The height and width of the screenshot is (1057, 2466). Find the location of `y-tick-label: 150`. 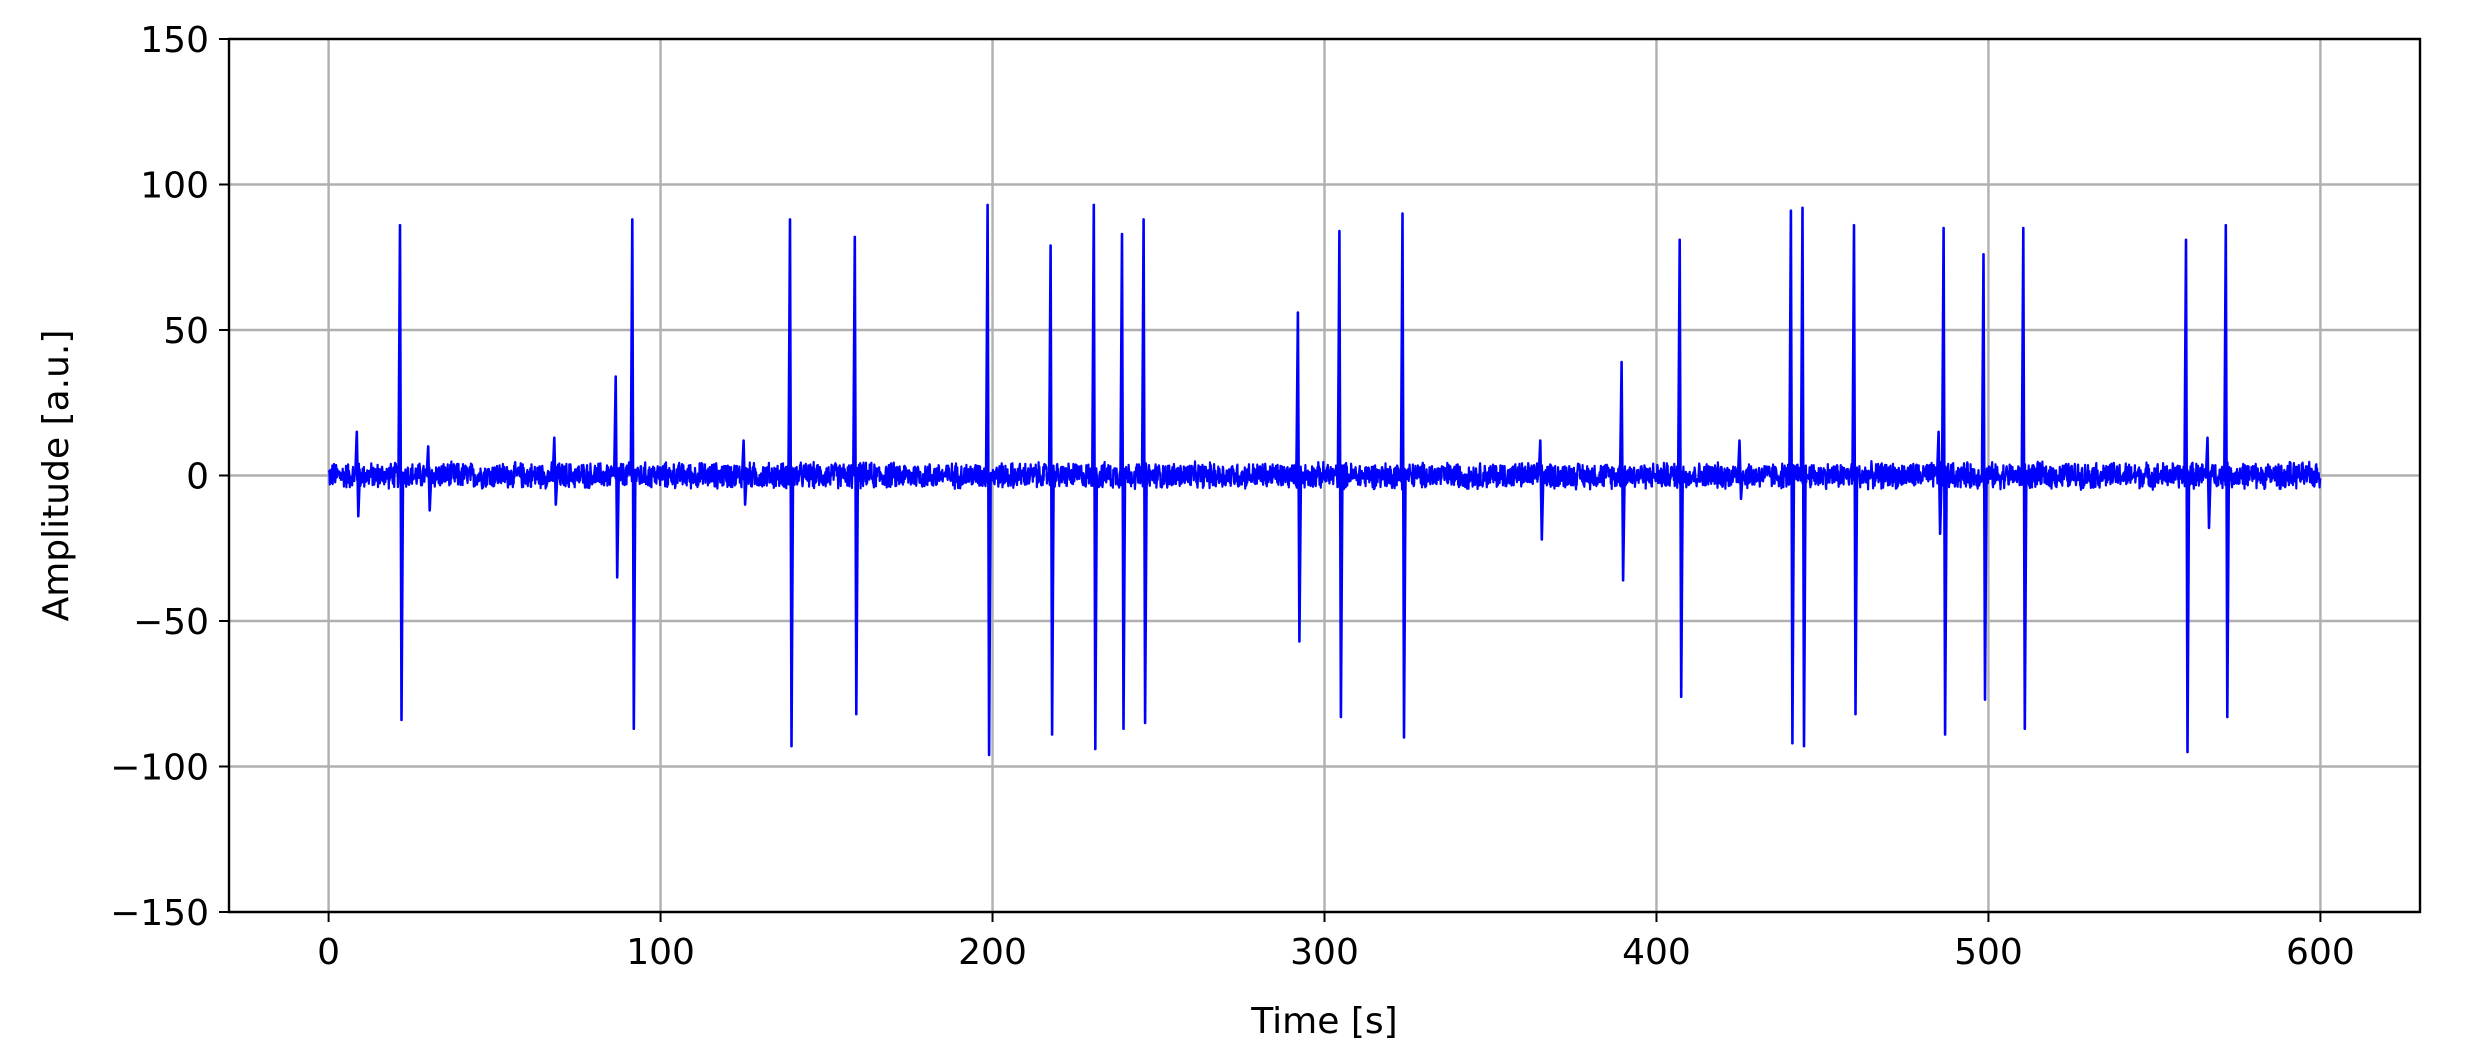

y-tick-label: 150 is located at coordinates (174, 40).